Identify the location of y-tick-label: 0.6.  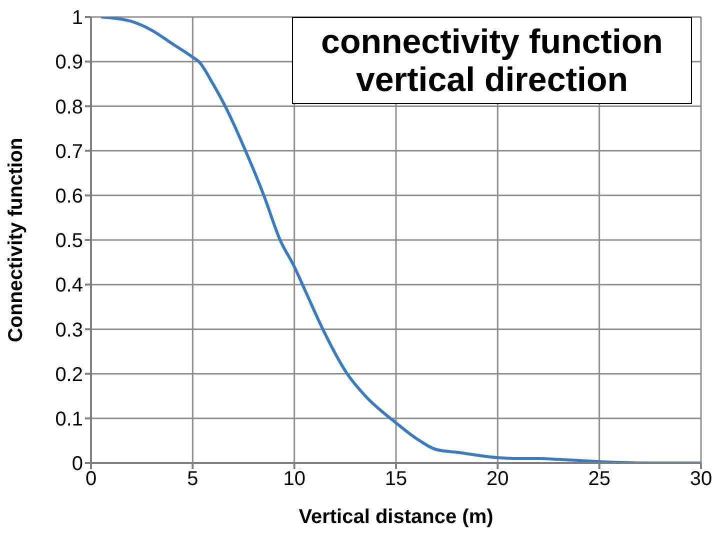
(69, 197).